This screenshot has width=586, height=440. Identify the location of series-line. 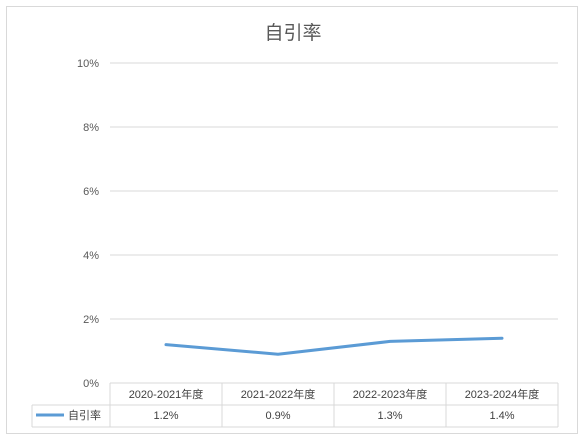
(334, 346).